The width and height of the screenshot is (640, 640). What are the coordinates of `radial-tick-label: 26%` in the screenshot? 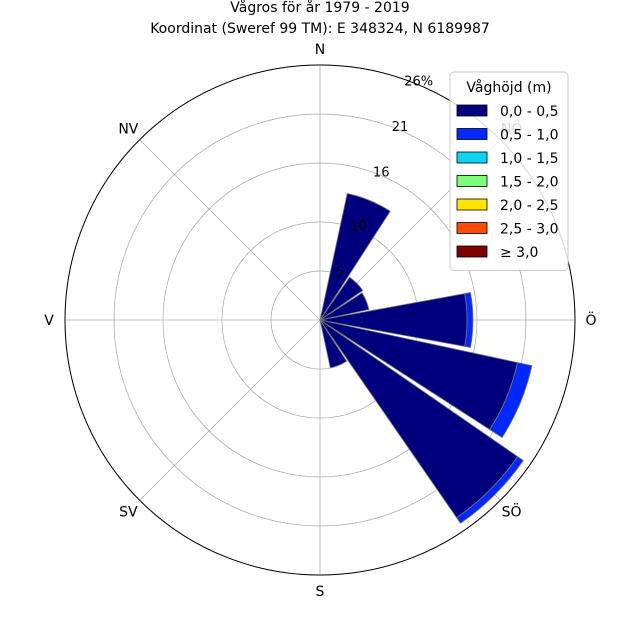 It's located at (418, 82).